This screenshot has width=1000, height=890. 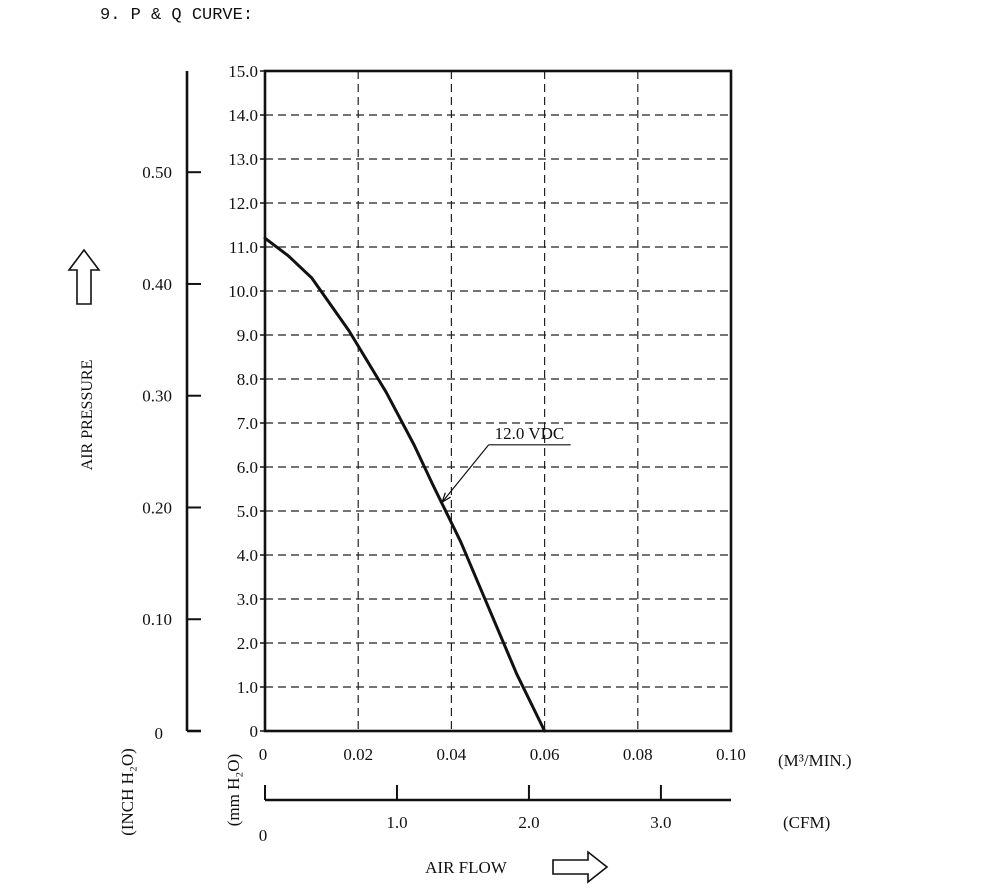 I want to click on y-tick-label: 13.0, so click(x=243, y=159).